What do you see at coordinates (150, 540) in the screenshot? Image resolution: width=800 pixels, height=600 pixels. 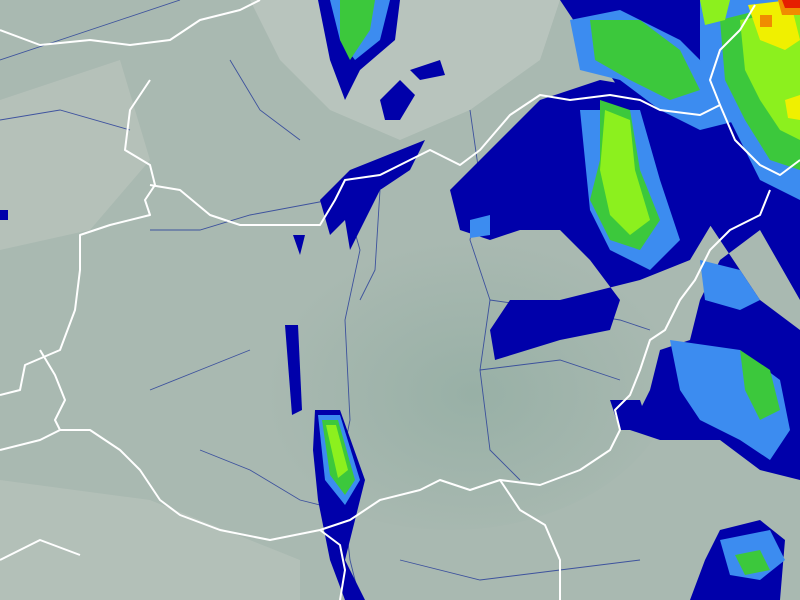 I see `highland-south` at bounding box center [150, 540].